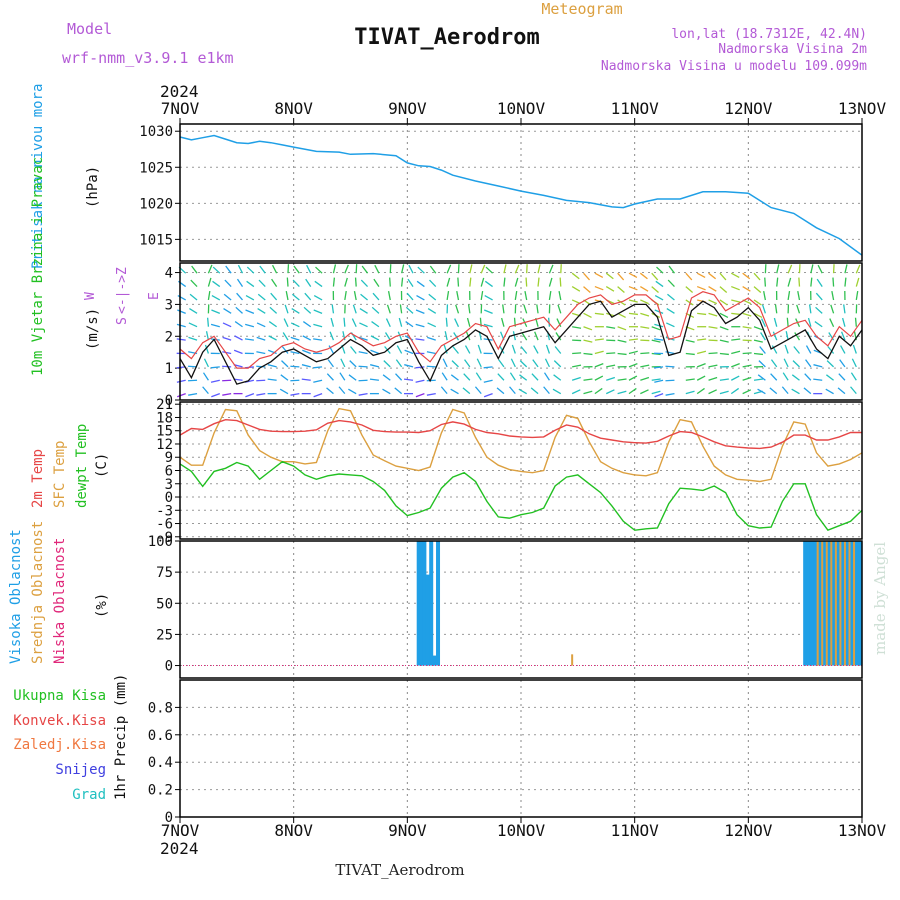 The height and width of the screenshot is (900, 900). Describe the element at coordinates (121, 737) in the screenshot. I see `precip-unit: 1hr Precip (mm)` at that location.